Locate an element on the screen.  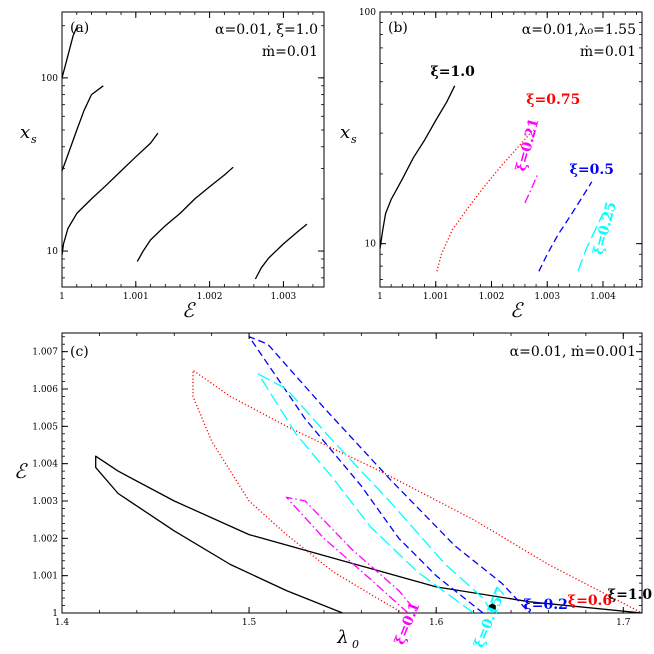
series-label-b-3: ξ=0.5 is located at coordinates (592, 170).